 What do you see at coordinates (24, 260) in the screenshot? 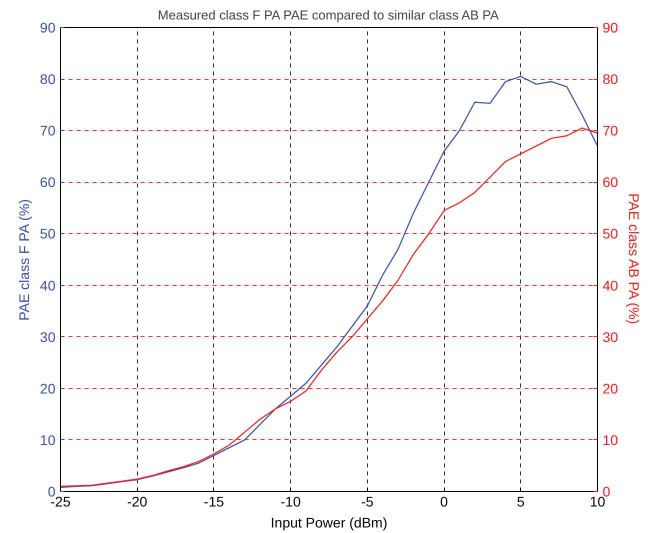
I see `y-axis-title: PAE class F PA (%)` at bounding box center [24, 260].